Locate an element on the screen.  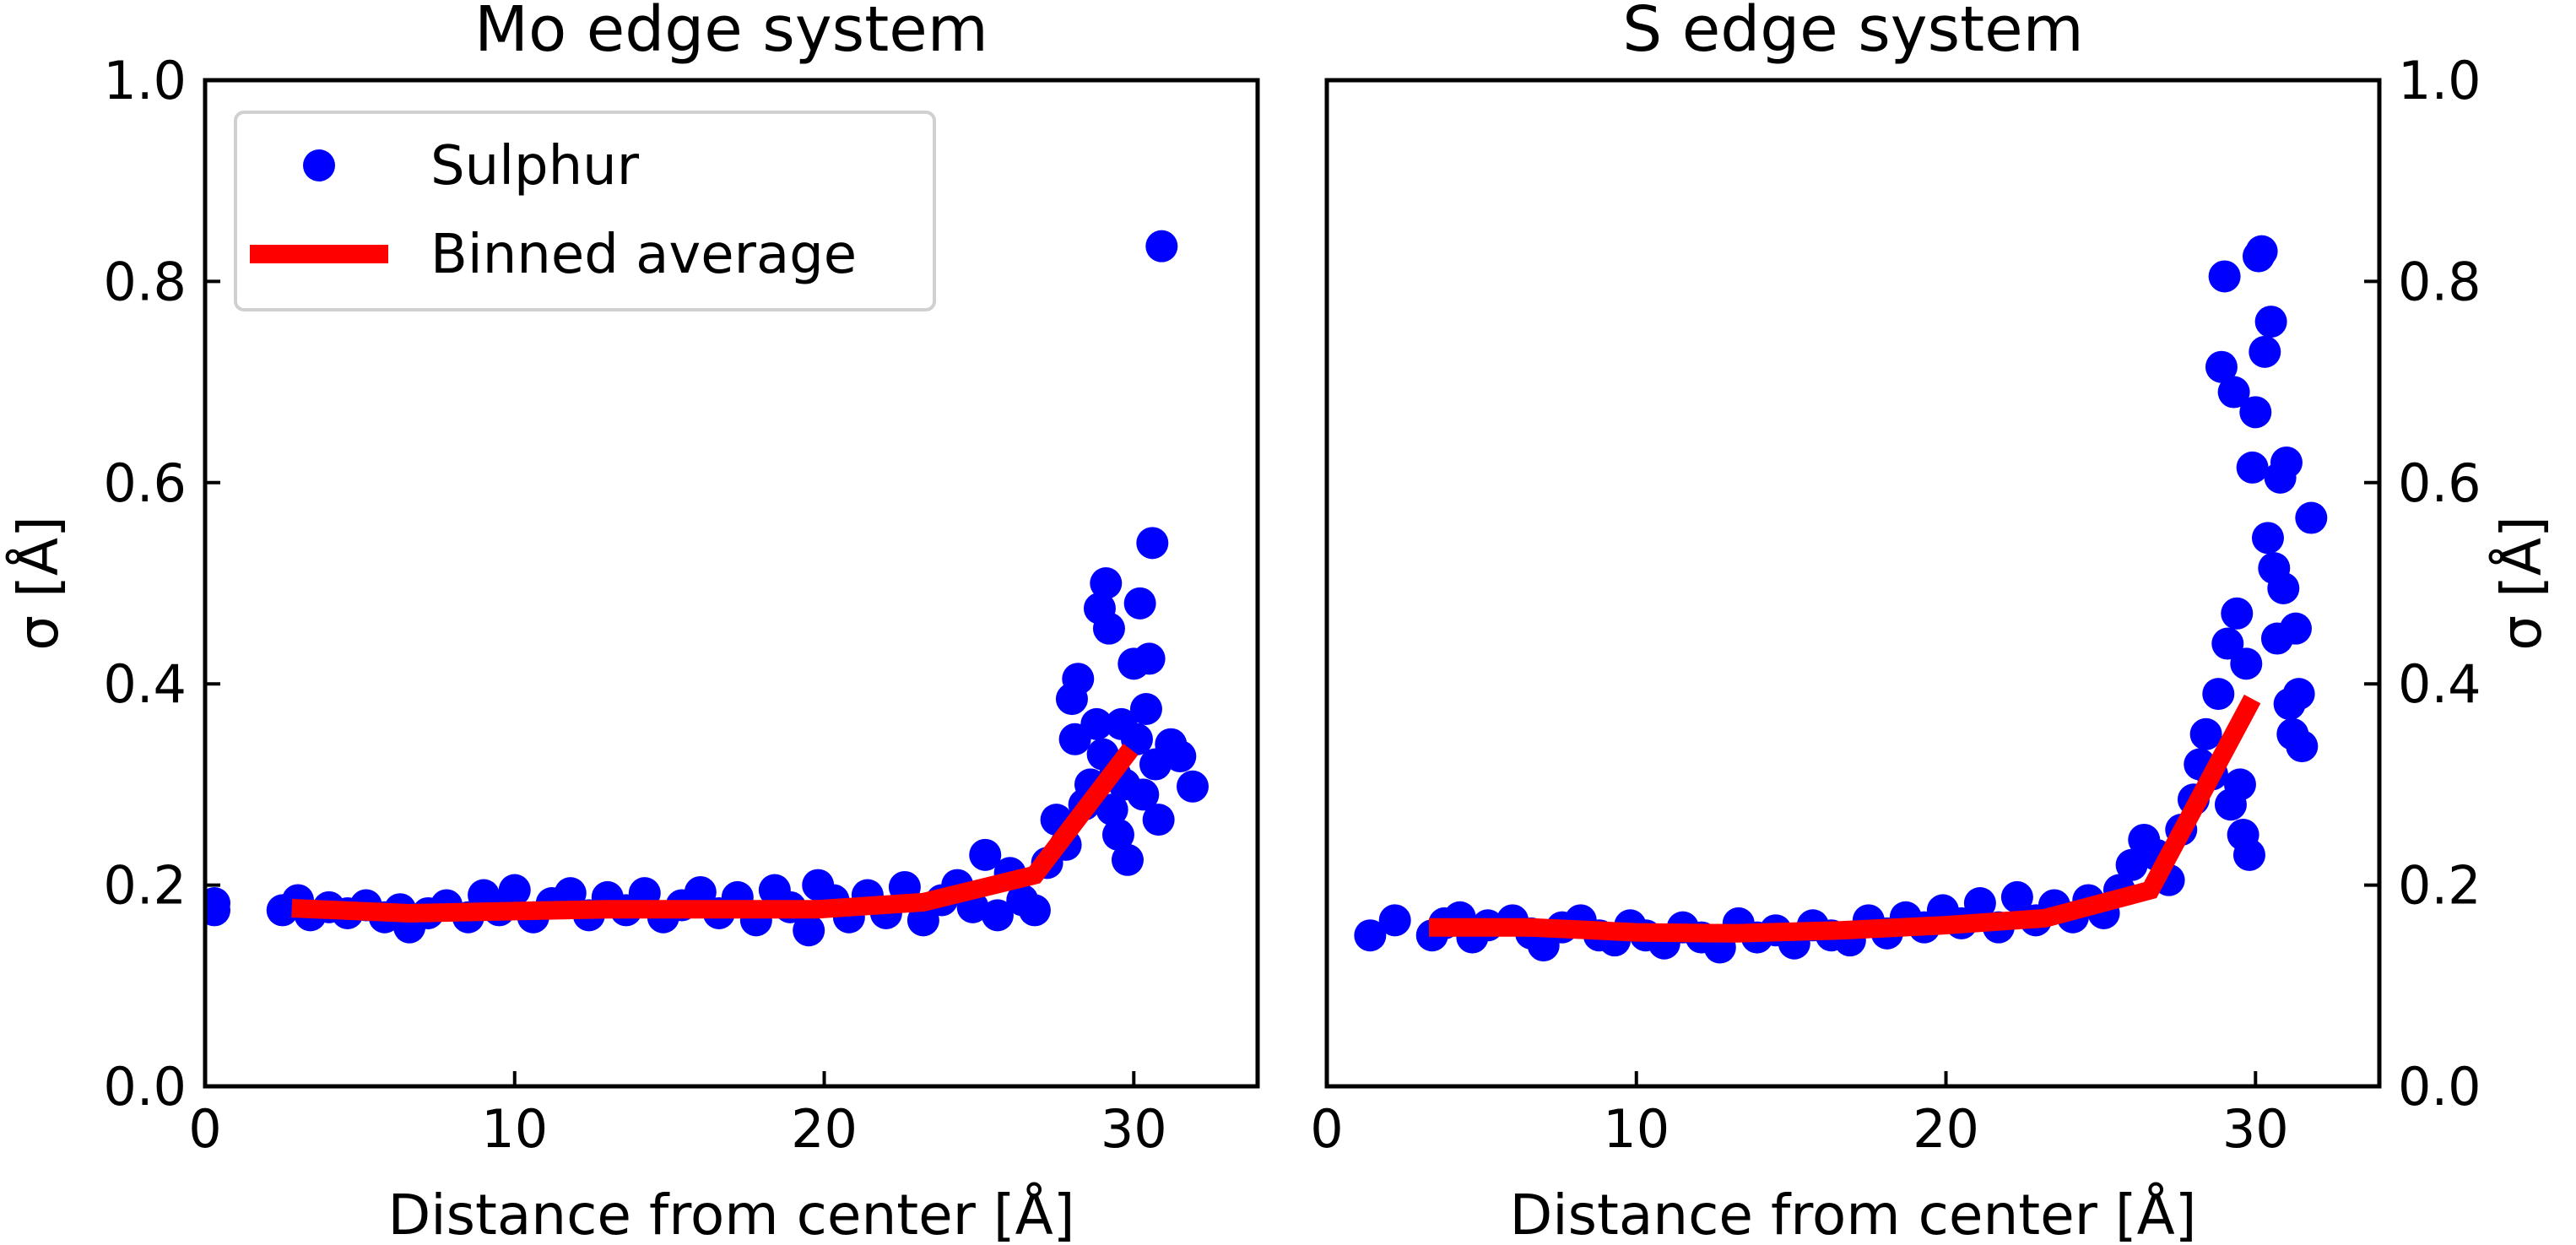
legend: Sulphur Binned average is located at coordinates (585, 211).